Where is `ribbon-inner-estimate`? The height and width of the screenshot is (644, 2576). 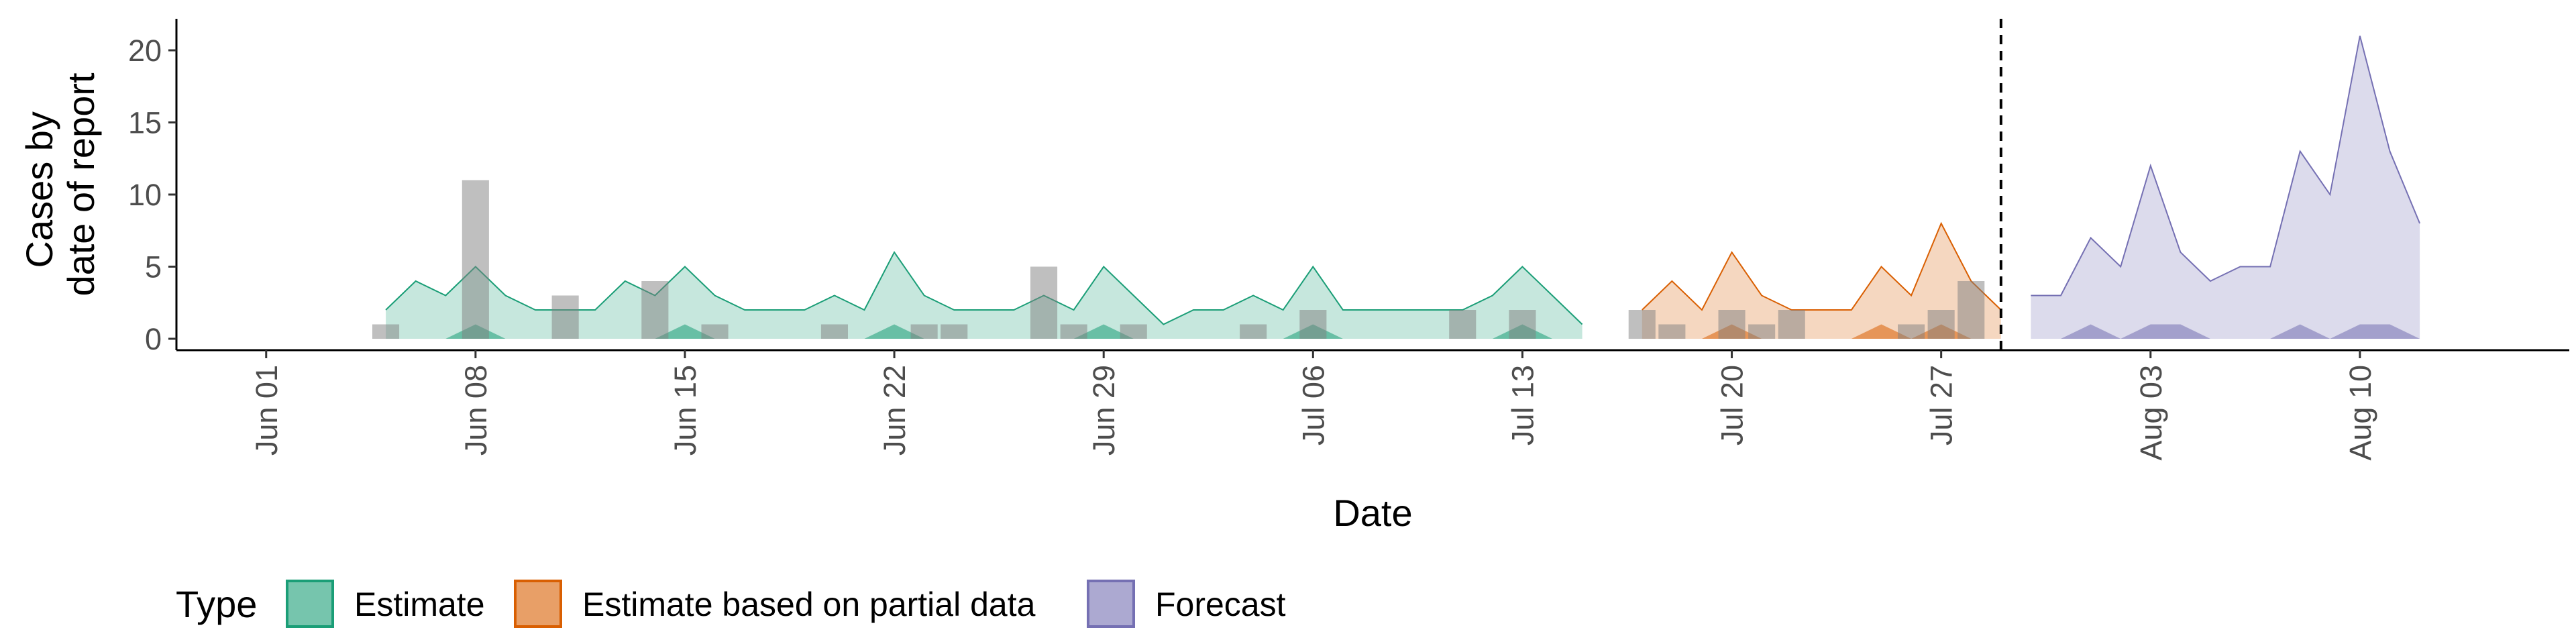 ribbon-inner-estimate is located at coordinates (984, 331).